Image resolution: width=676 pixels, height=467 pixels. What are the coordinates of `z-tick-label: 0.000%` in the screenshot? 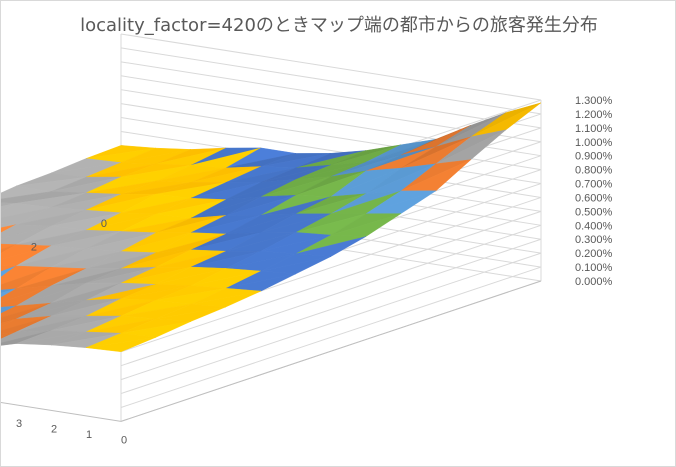 It's located at (594, 282).